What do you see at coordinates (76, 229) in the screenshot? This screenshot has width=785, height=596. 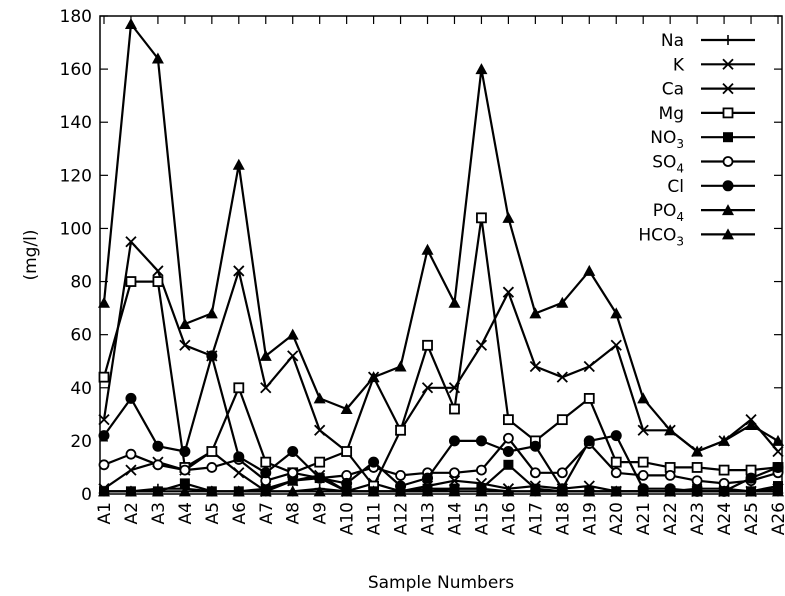 I see `y-tick-label: 100` at bounding box center [76, 229].